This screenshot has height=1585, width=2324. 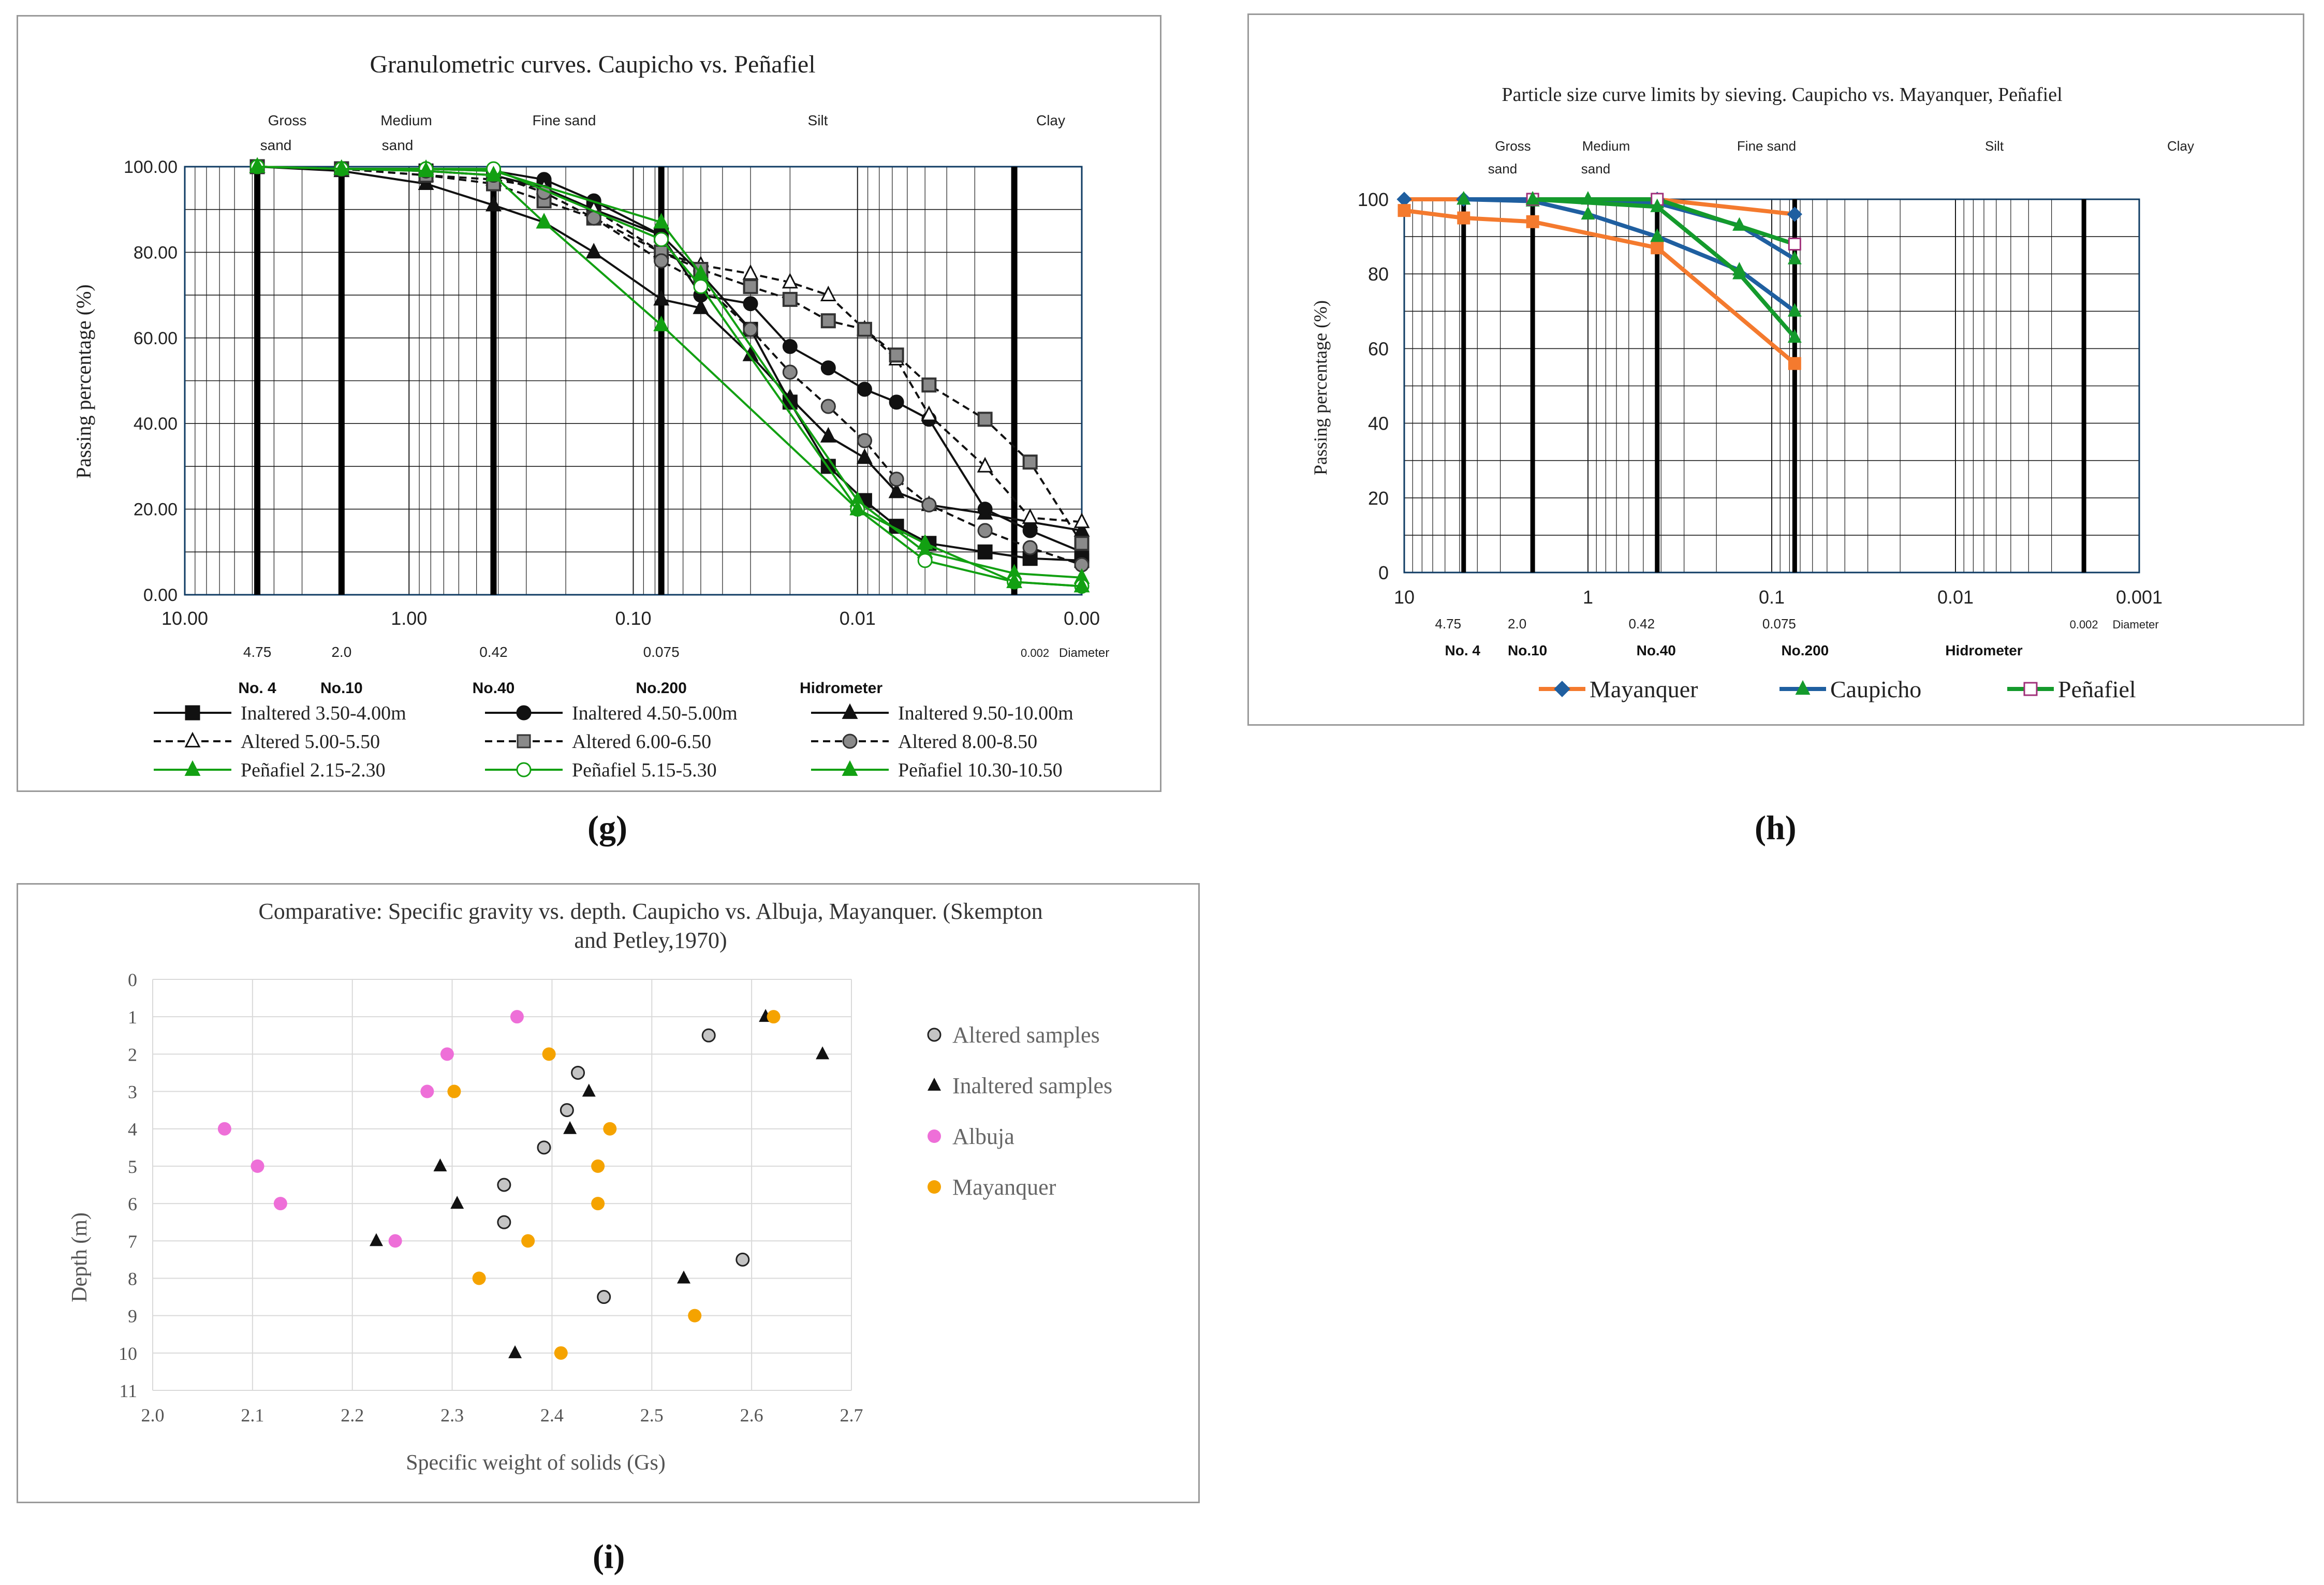 What do you see at coordinates (156, 424) in the screenshot?
I see `y-tick-label: 40.00` at bounding box center [156, 424].